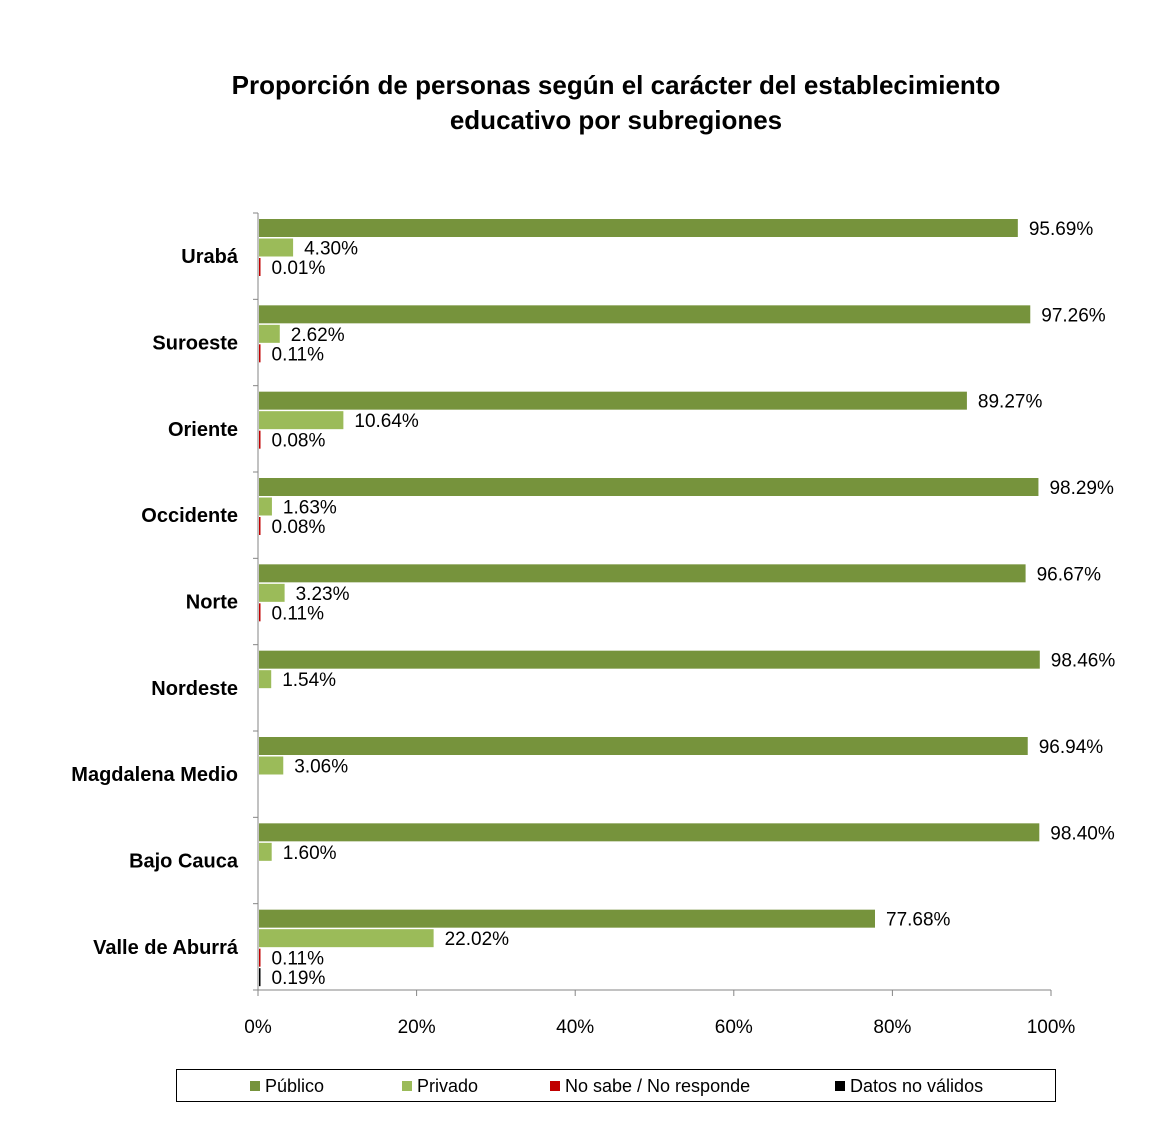  Describe the element at coordinates (1083, 661) in the screenshot. I see `data-label: 98.46%` at that location.